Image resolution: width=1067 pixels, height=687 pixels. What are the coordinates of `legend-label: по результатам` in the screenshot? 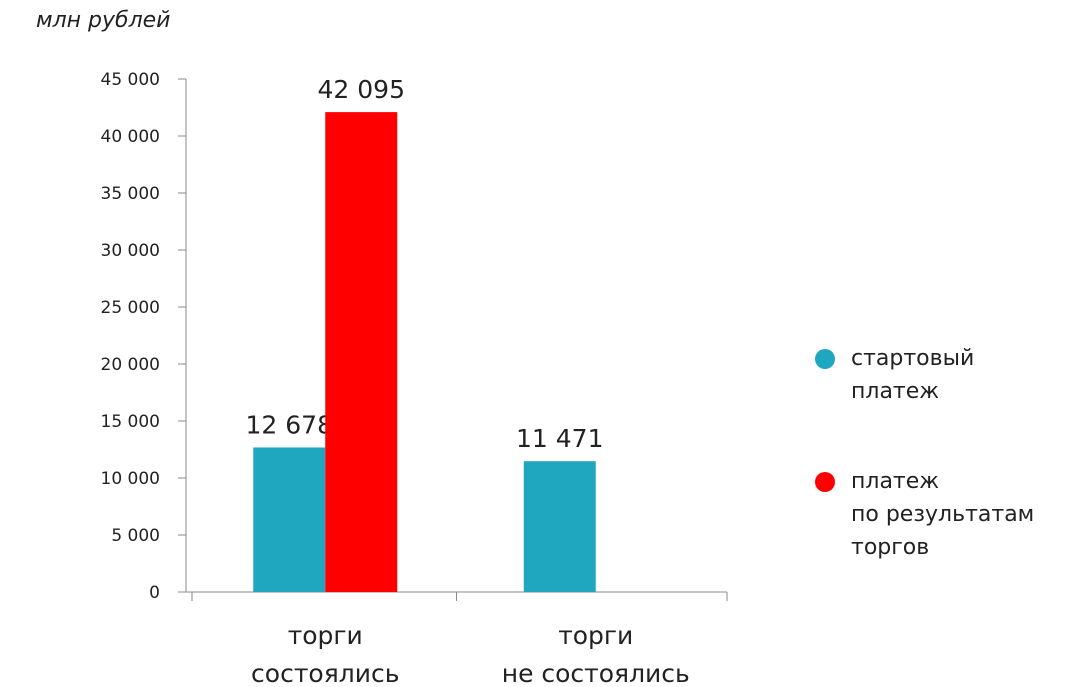 It's located at (943, 514).